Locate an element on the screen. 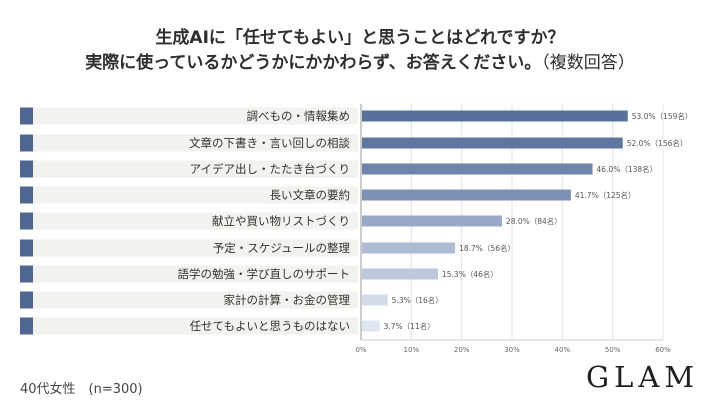 The height and width of the screenshot is (405, 720). title-line-2: 実際に使っているかどうかにかかわらず、お答えください。（複数回答） is located at coordinates (360, 63).